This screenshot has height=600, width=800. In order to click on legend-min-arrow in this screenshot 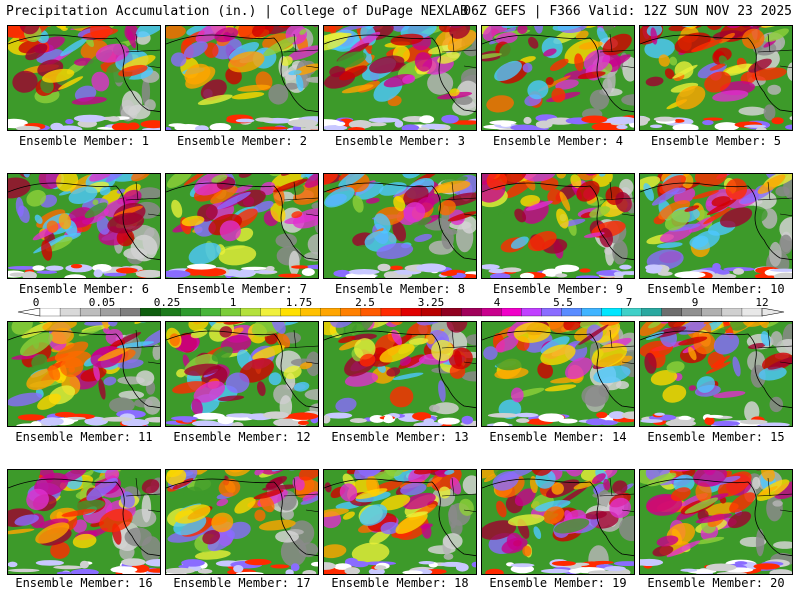, I will do `click(29, 312)`.